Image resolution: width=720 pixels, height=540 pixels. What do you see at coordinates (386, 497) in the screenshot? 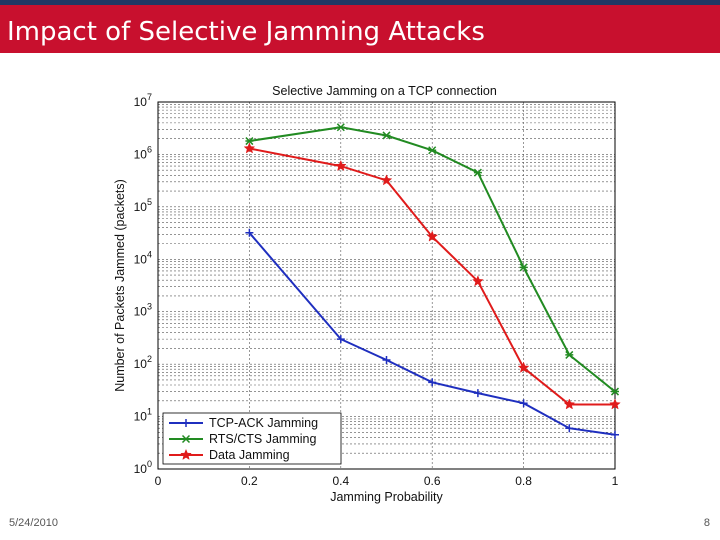
I see `x-axis-label: Jamming Probability` at bounding box center [386, 497].